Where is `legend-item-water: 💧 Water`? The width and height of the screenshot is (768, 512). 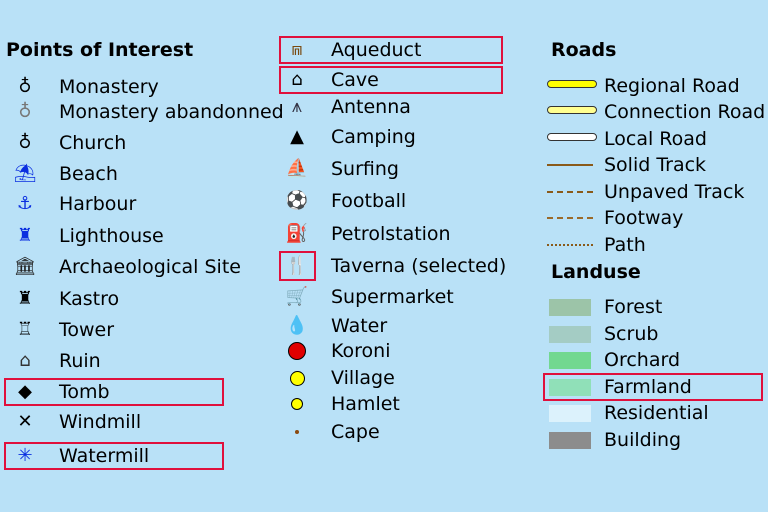 legend-item-water: 💧 Water is located at coordinates (384, 326).